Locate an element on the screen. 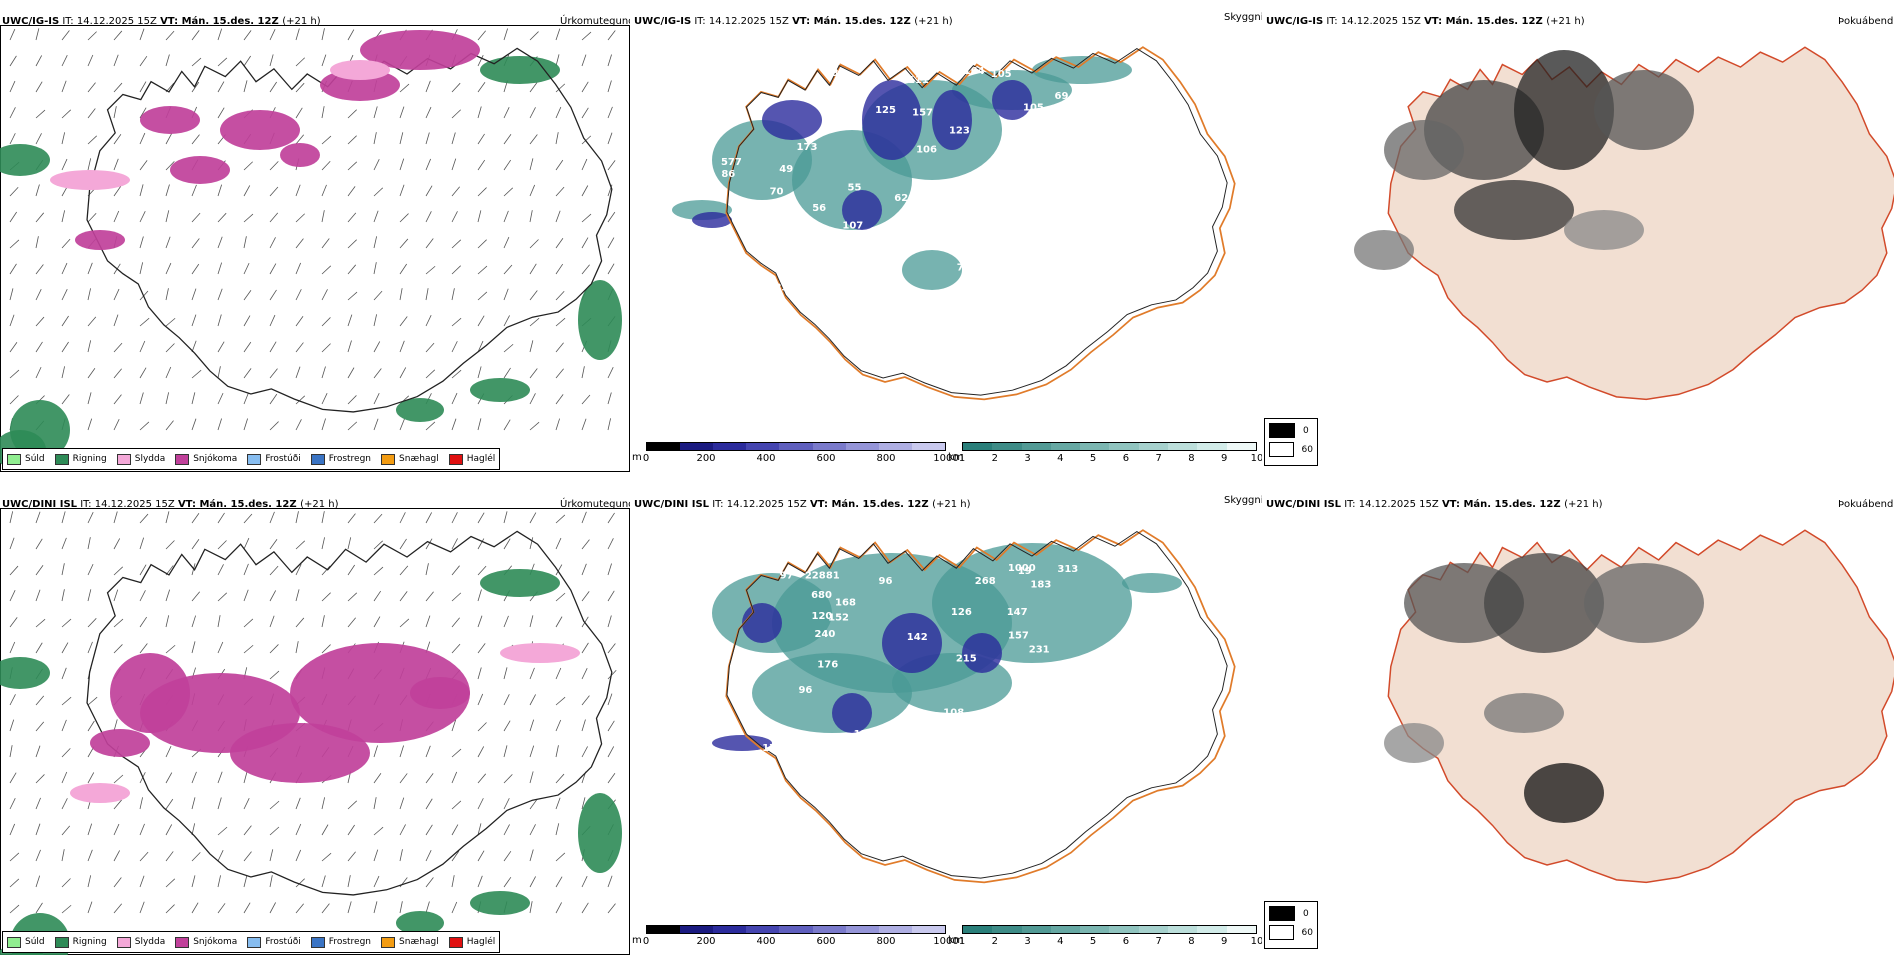 The width and height of the screenshot is (1900, 955). fog-legend: 0 60 is located at coordinates (1291, 925).